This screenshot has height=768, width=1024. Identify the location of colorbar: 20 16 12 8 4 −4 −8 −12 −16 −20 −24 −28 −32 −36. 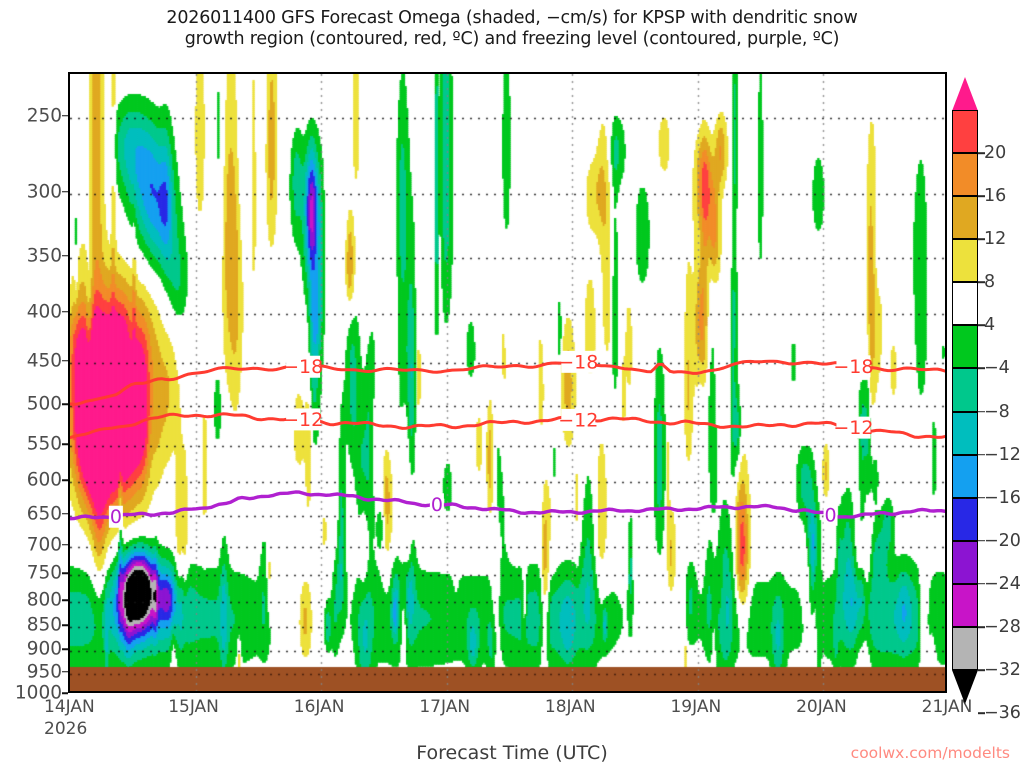
(986, 400).